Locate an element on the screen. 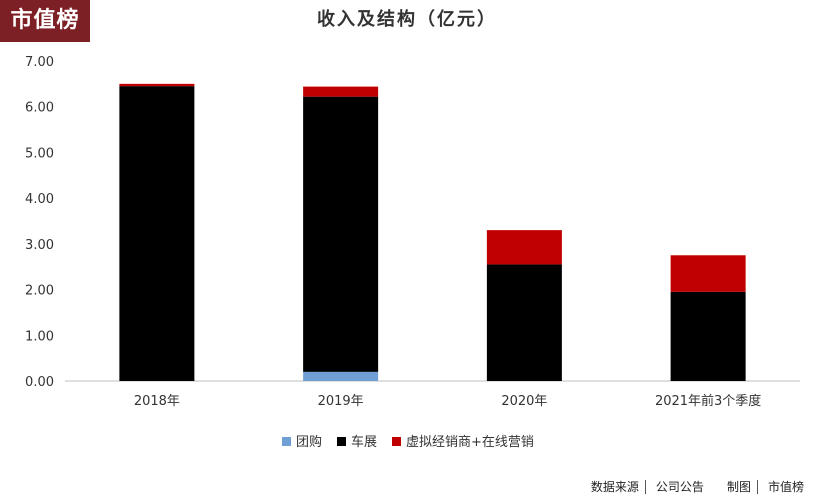  y-tick-label: 6.00 is located at coordinates (39, 108).